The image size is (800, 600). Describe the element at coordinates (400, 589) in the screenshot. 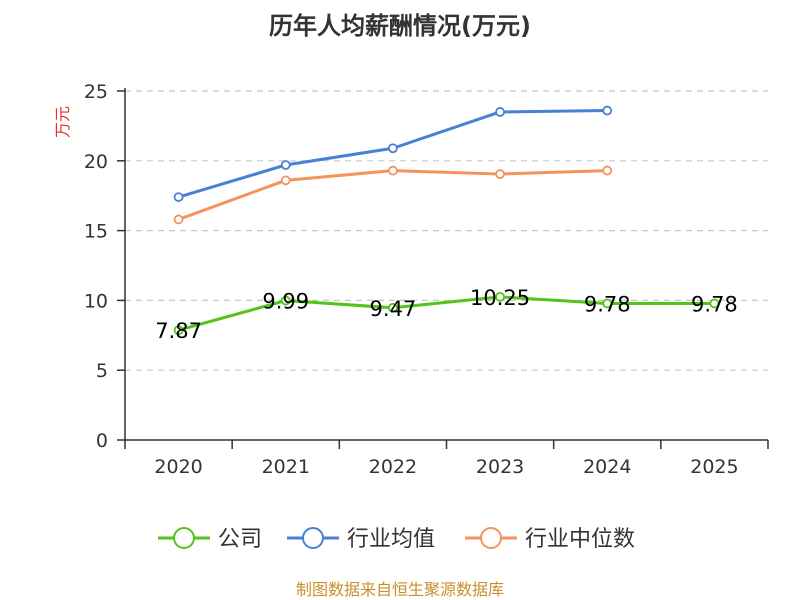

I see `source-note: 制图数据来自恒生聚源数据库` at that location.